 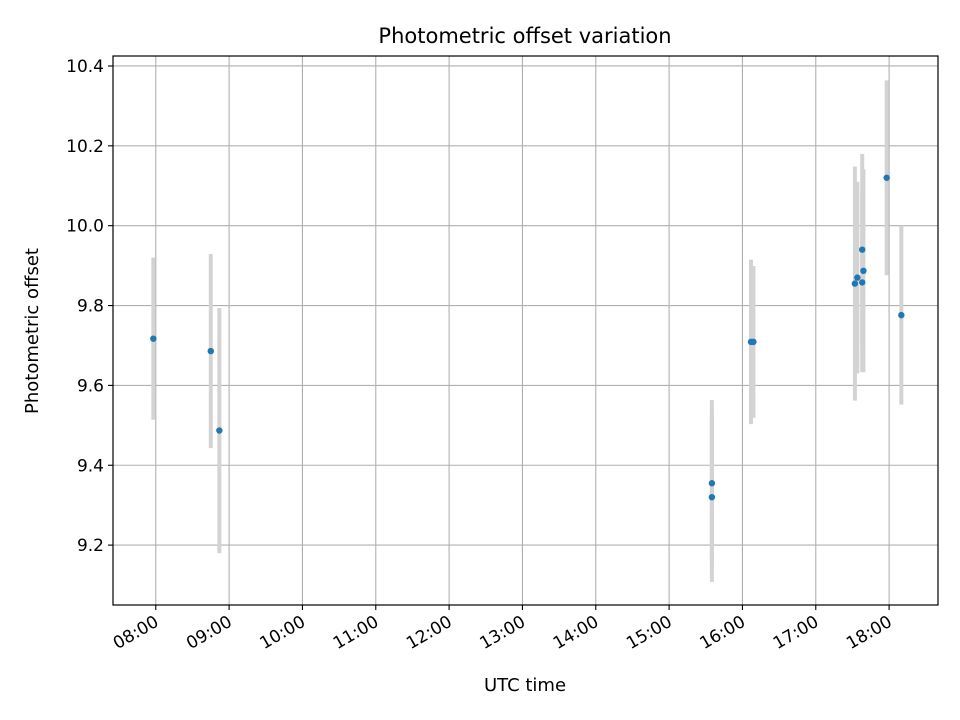 I want to click on y-axis: 9.2 9.4 9.6 9.8 10.0 10.2 10.4, so click(x=89, y=306).